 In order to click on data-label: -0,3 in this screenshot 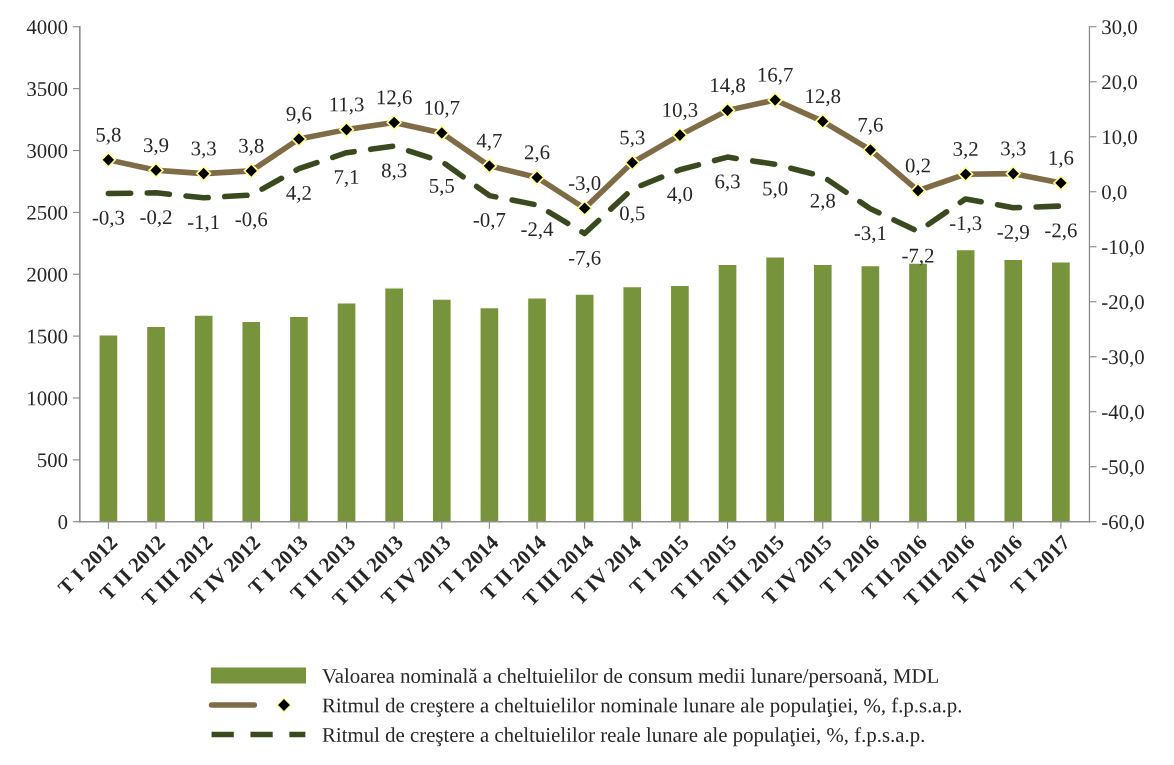, I will do `click(108, 219)`.